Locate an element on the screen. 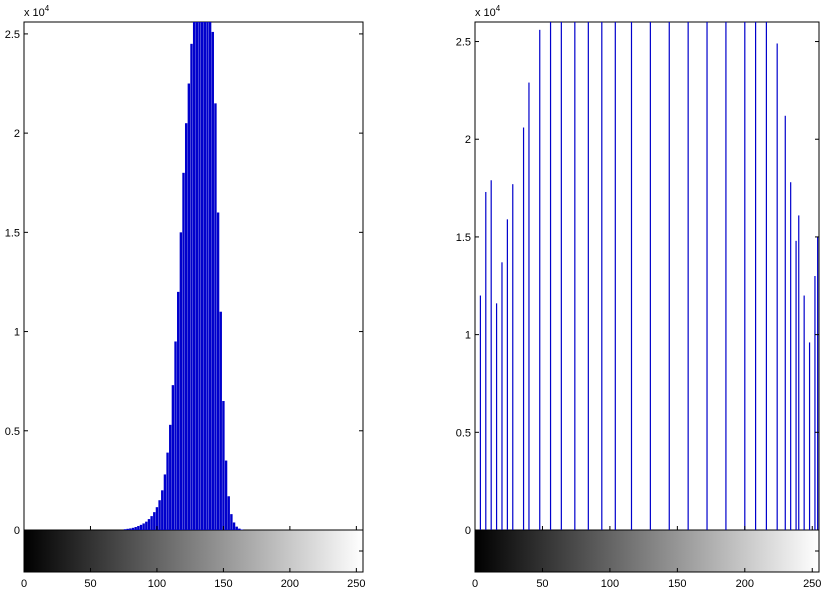 The height and width of the screenshot is (595, 832). y-tick-label: 1.5 is located at coordinates (12, 233).